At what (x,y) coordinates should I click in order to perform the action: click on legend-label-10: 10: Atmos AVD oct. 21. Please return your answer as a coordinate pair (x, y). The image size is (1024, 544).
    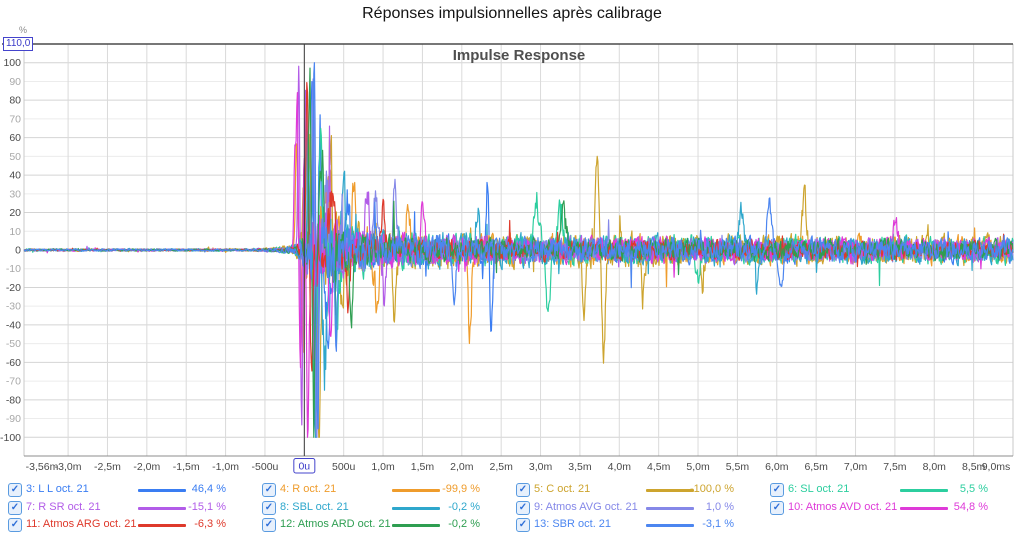
    Looking at the image, I should click on (843, 506).